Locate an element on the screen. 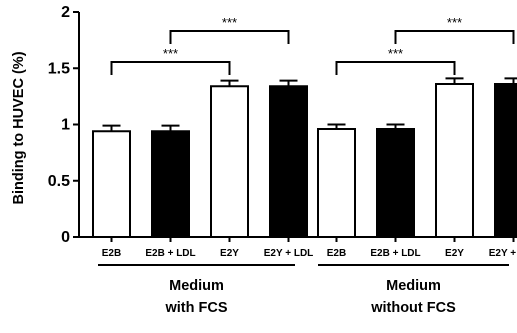 This screenshot has width=517, height=333. y-tick-label: 0 is located at coordinates (65, 237).